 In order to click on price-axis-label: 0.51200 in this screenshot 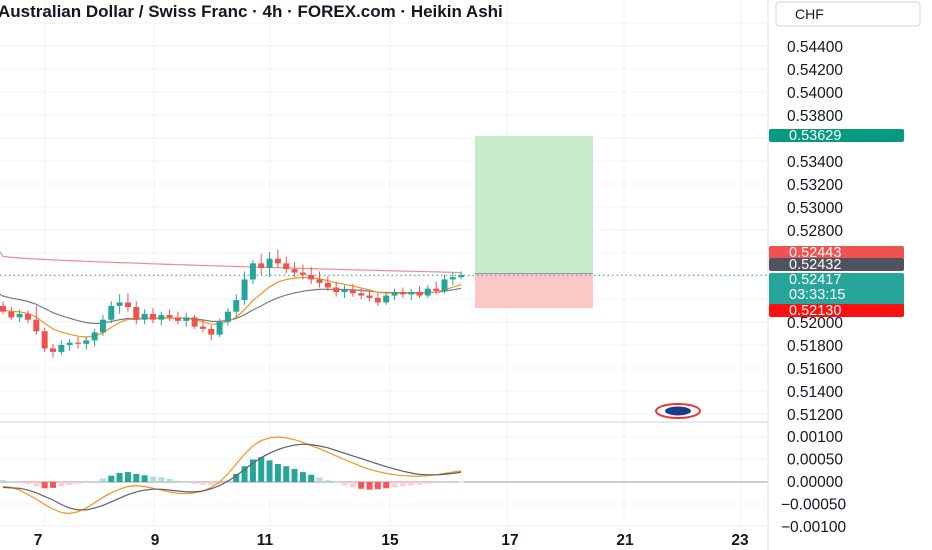, I will do `click(815, 415)`.